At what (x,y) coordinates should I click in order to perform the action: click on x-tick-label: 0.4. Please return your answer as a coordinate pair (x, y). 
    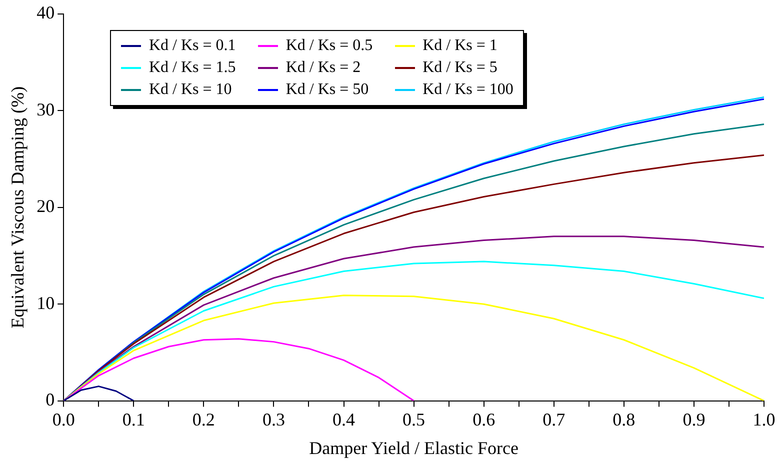
    Looking at the image, I should click on (344, 419).